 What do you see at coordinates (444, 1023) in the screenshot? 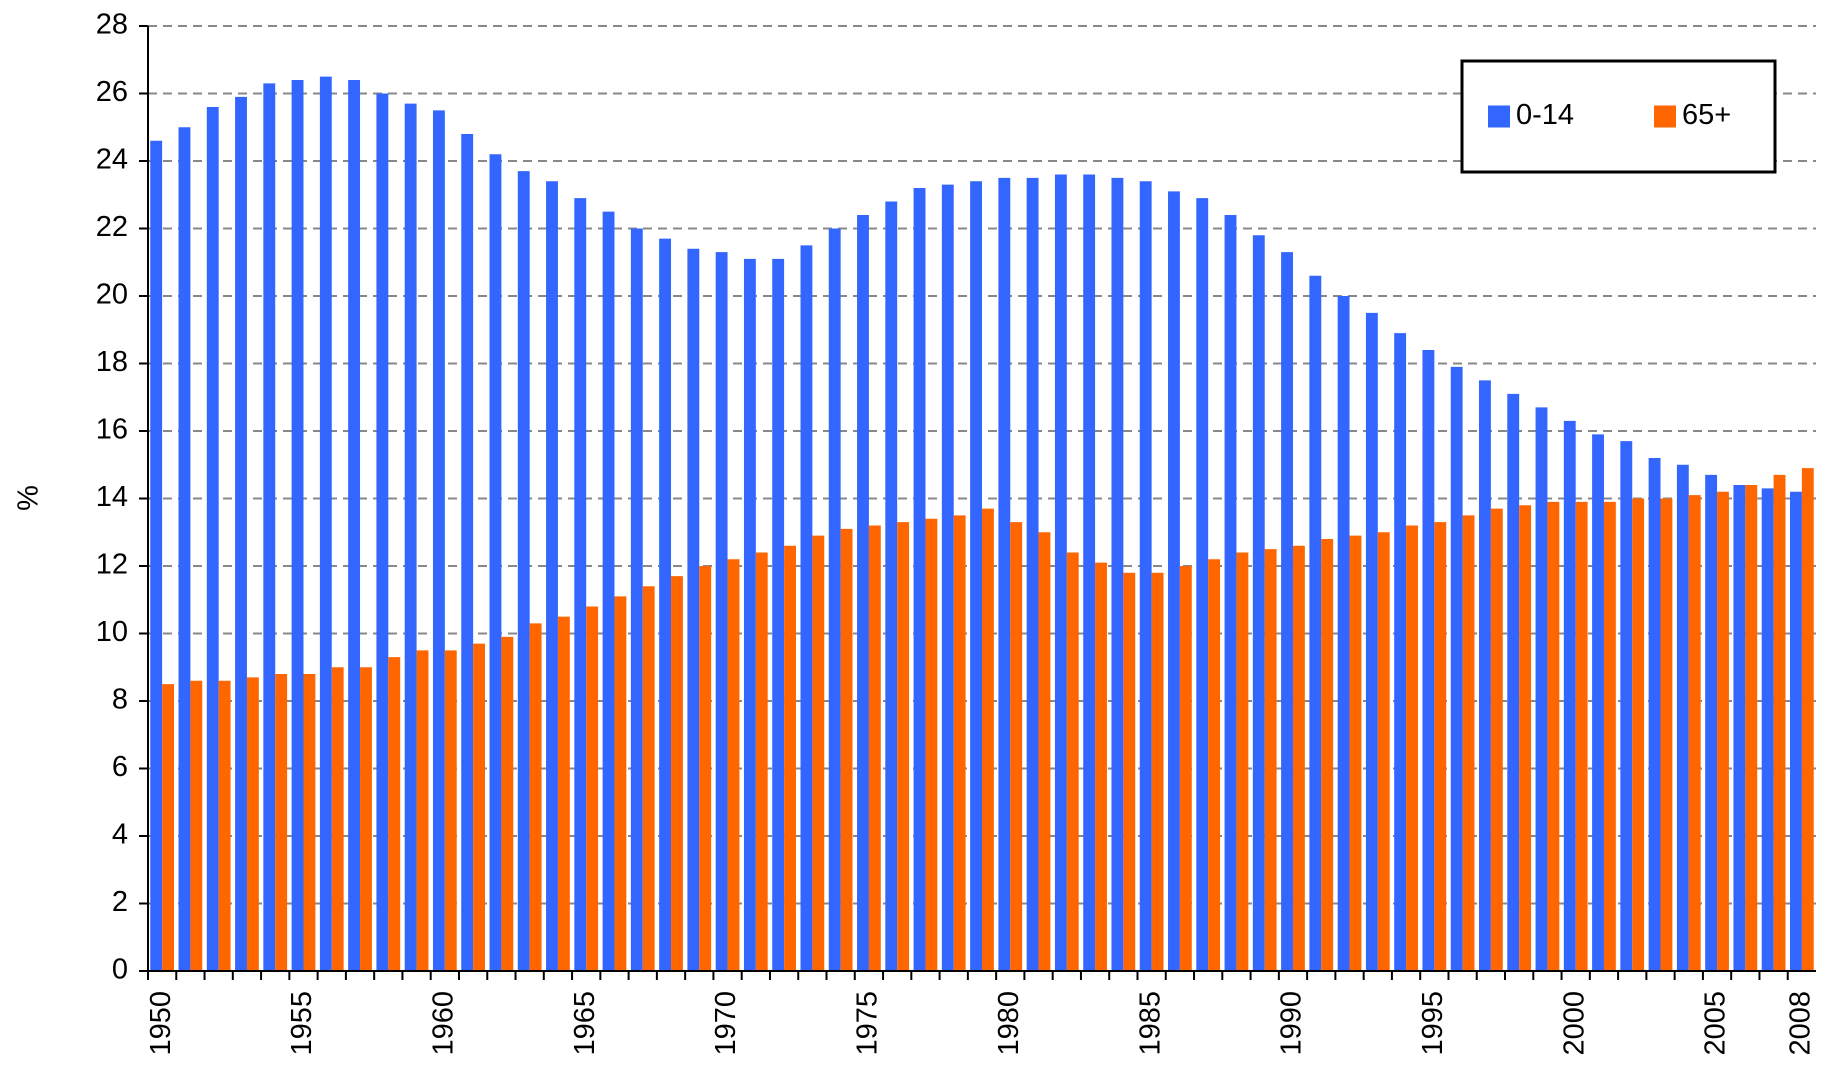
I see `x-tick-label: 1960` at bounding box center [444, 1023].